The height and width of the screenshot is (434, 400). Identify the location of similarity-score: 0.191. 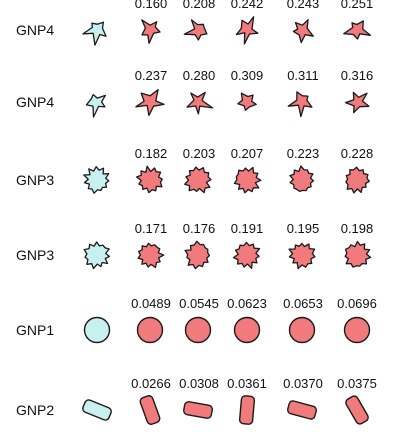
(247, 228).